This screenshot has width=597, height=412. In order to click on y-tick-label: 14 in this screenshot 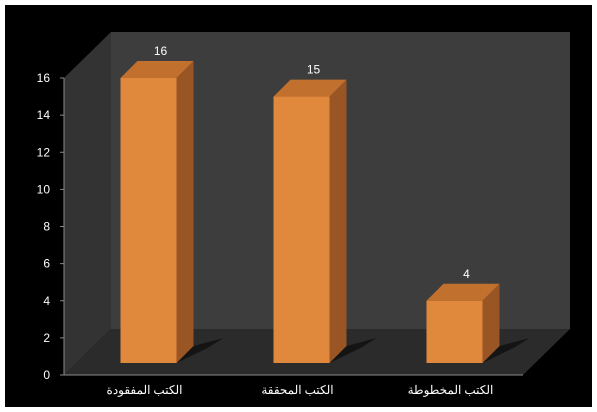, I will do `click(44, 115)`.